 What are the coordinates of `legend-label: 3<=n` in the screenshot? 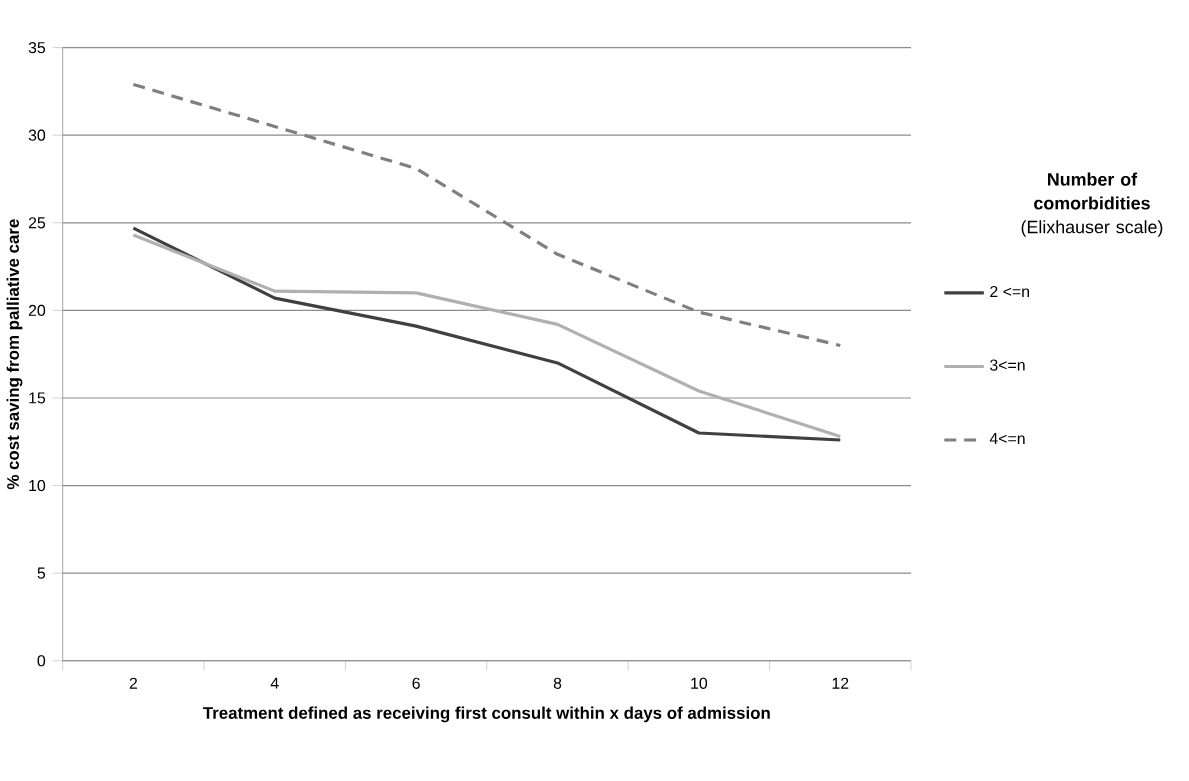 It's located at (1007, 365).